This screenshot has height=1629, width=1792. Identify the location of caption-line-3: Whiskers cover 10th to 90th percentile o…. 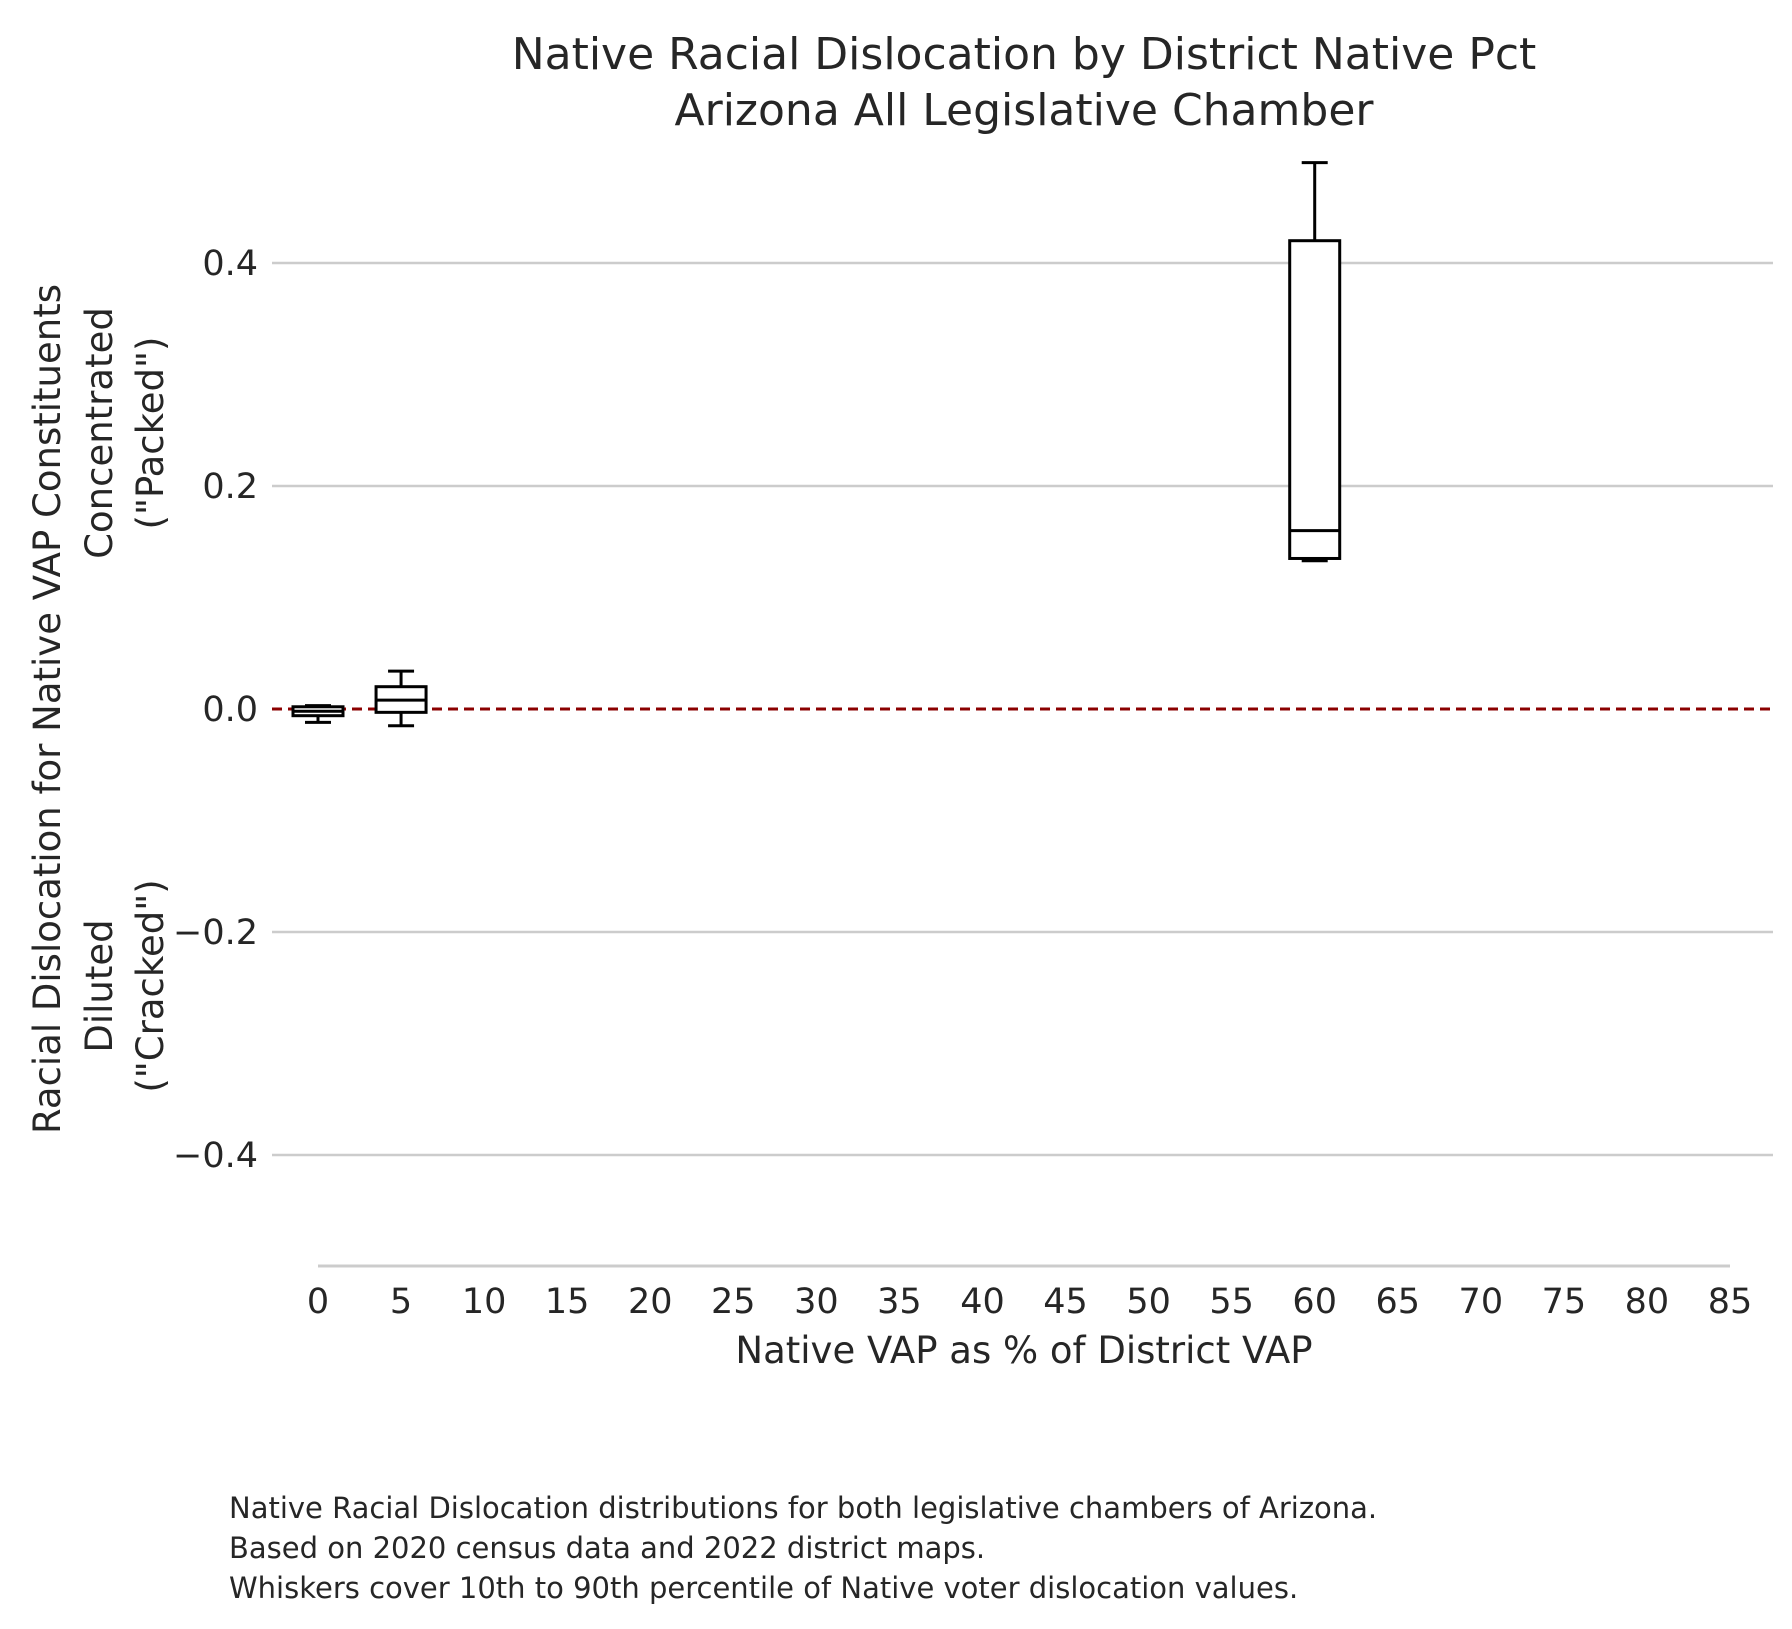
(764, 1588).